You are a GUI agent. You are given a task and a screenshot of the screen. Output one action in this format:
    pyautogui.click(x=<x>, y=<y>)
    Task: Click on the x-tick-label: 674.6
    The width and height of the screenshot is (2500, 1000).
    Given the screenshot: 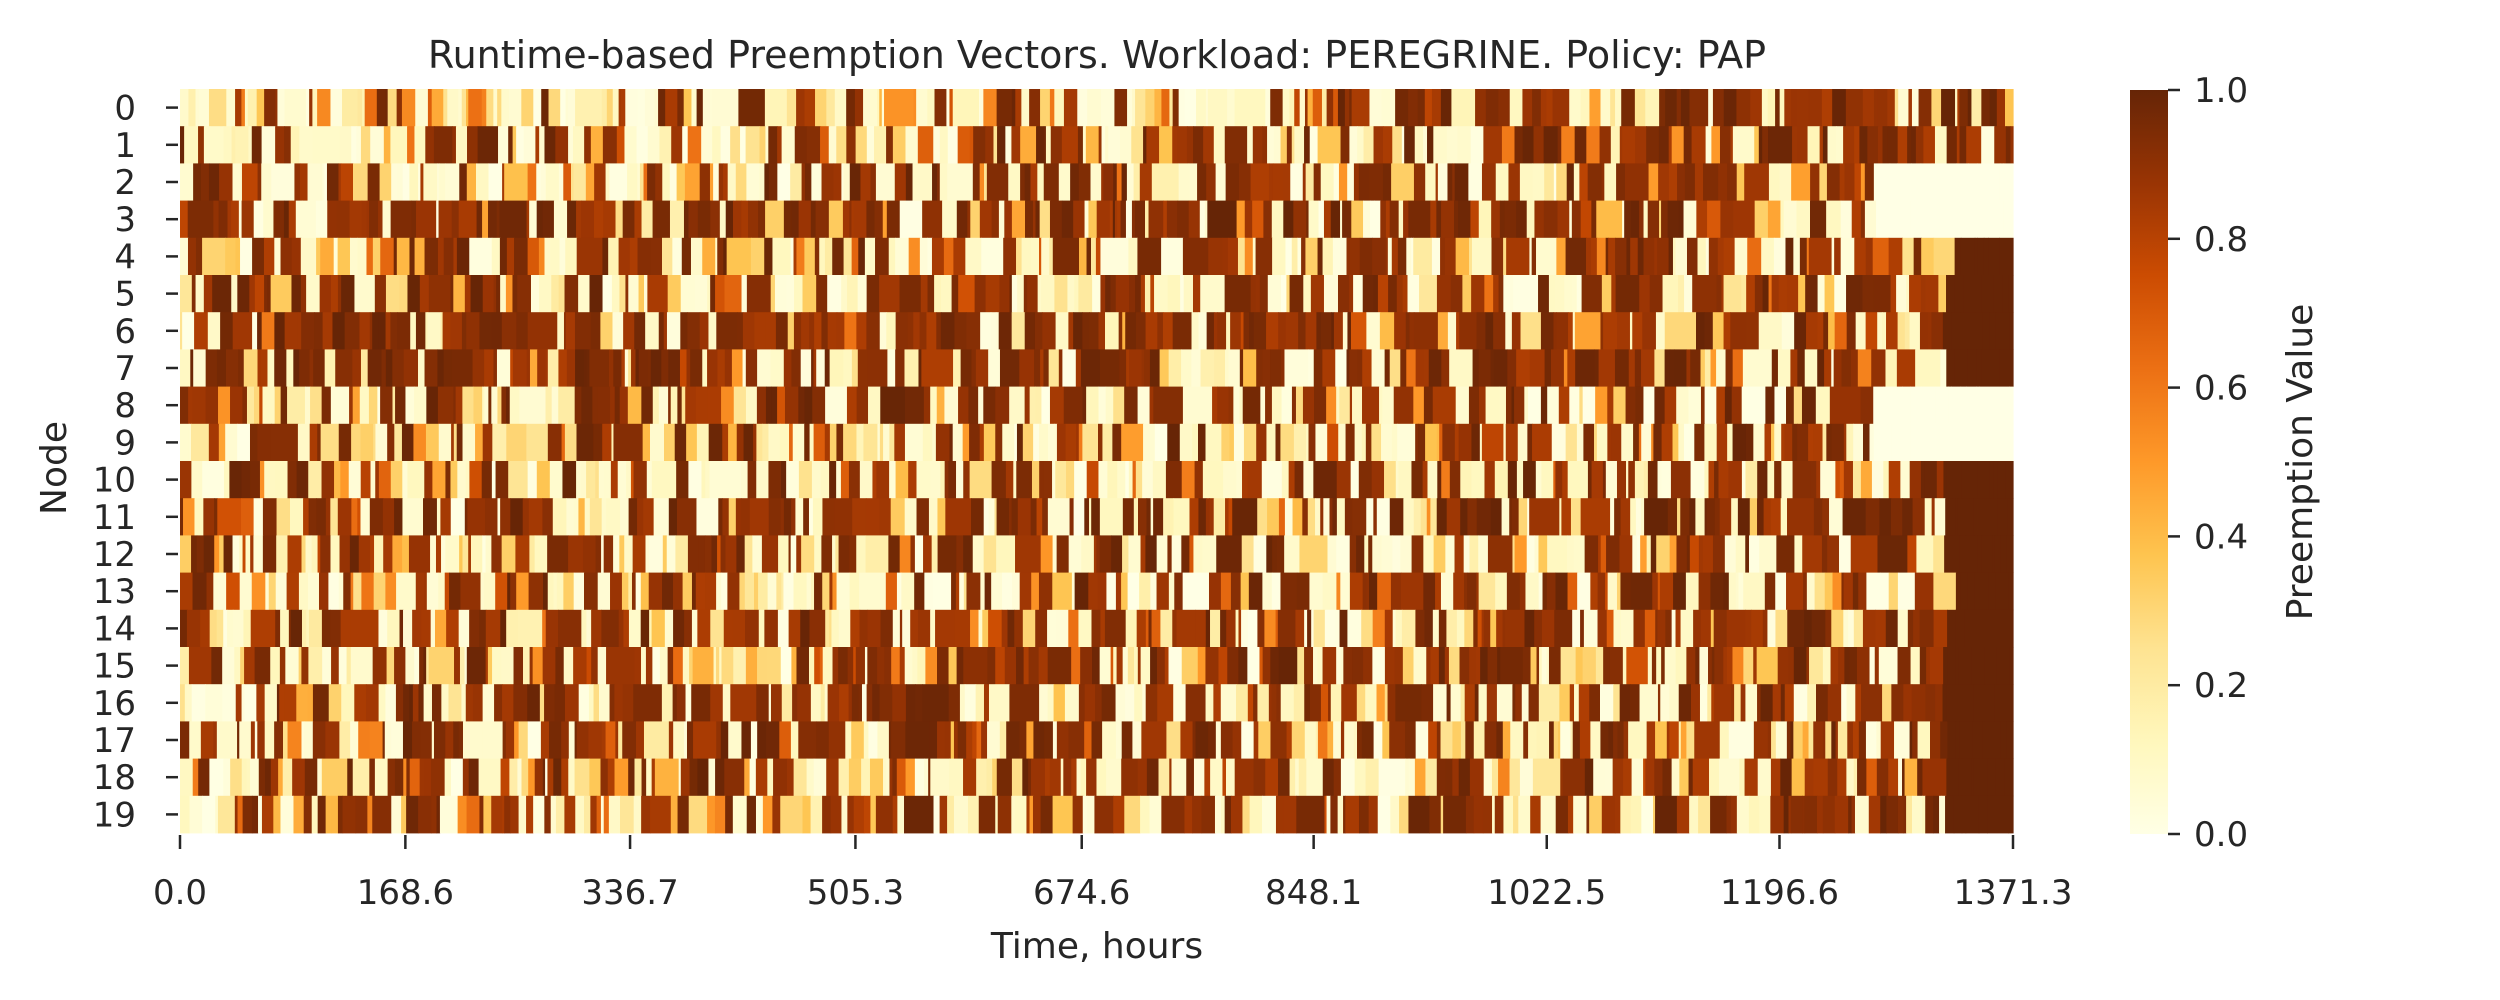 What is the action you would take?
    pyautogui.click(x=1081, y=893)
    